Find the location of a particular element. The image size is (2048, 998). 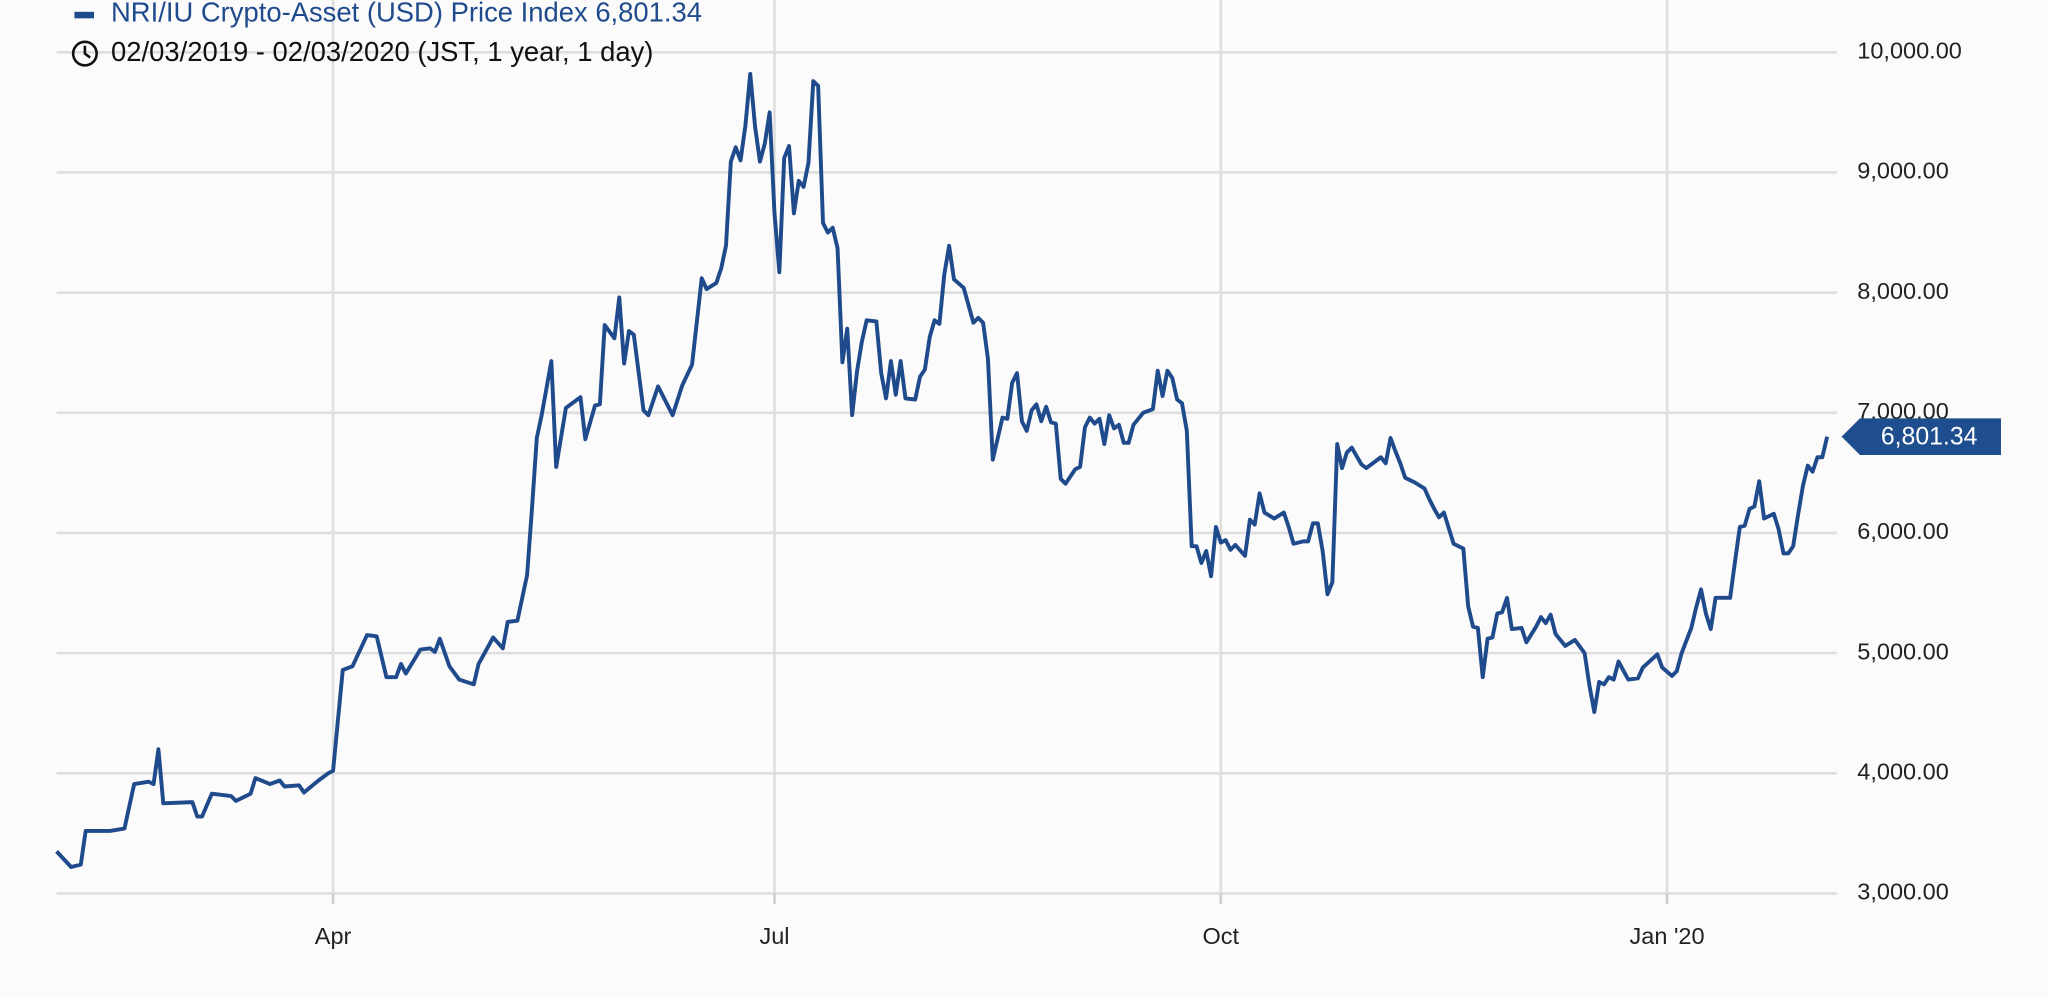

x-tick-label: Apr is located at coordinates (333, 936).